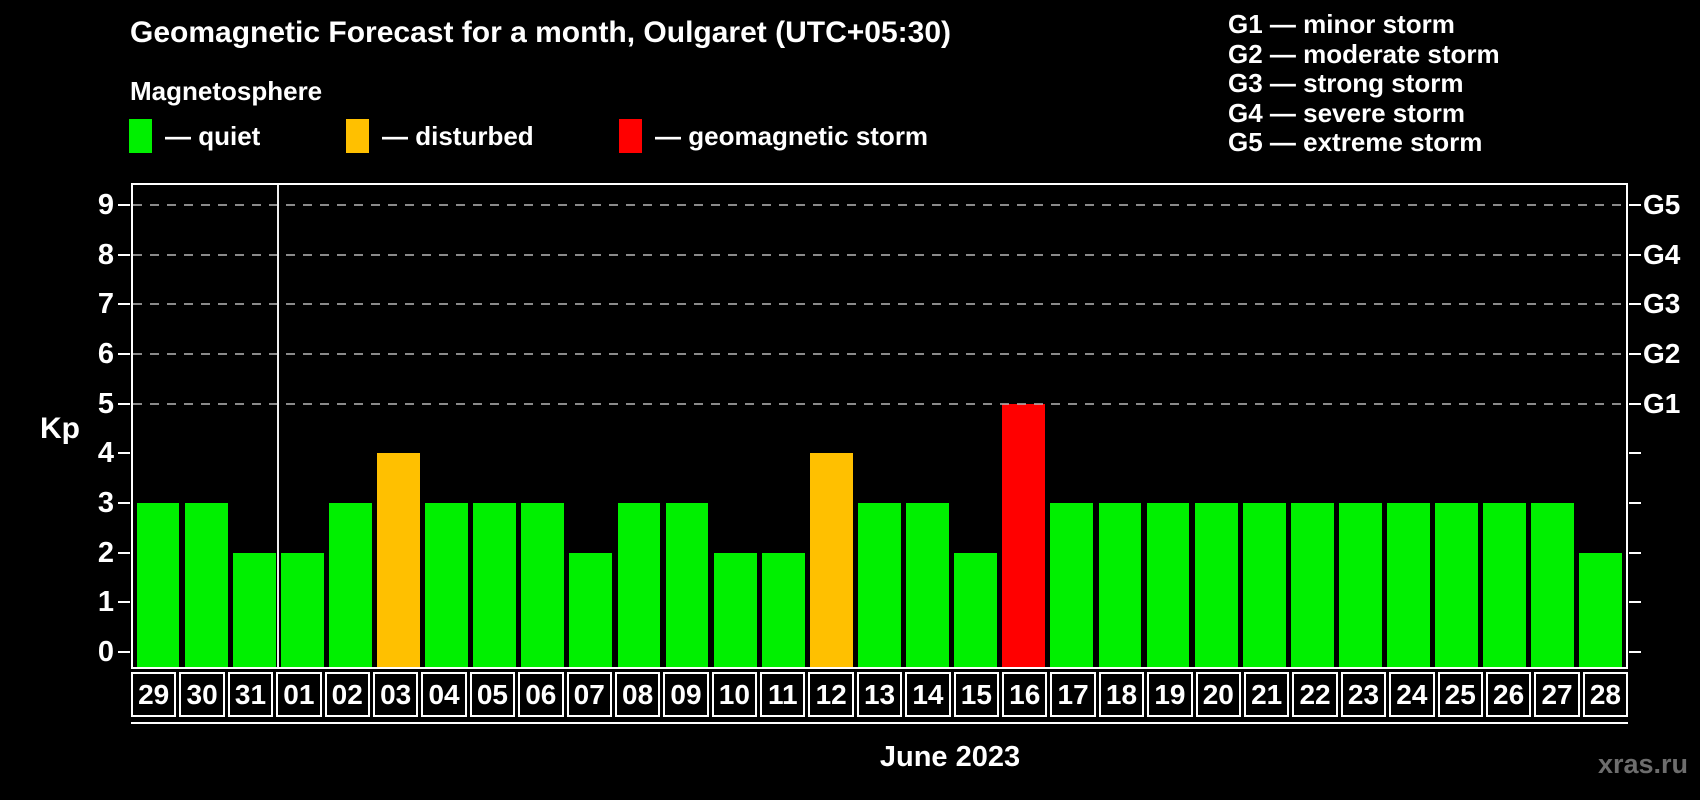 The width and height of the screenshot is (1700, 800). Describe the element at coordinates (1347, 112) in the screenshot. I see `g-legend-line: G4 — severe storm` at that location.